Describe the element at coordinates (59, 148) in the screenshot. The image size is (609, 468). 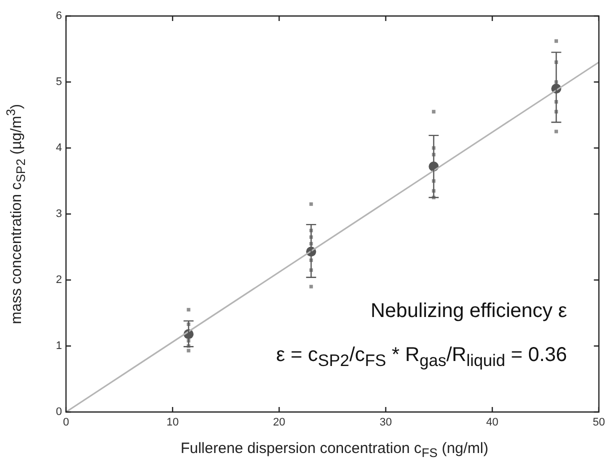
I see `y-tick-label: 4` at that location.